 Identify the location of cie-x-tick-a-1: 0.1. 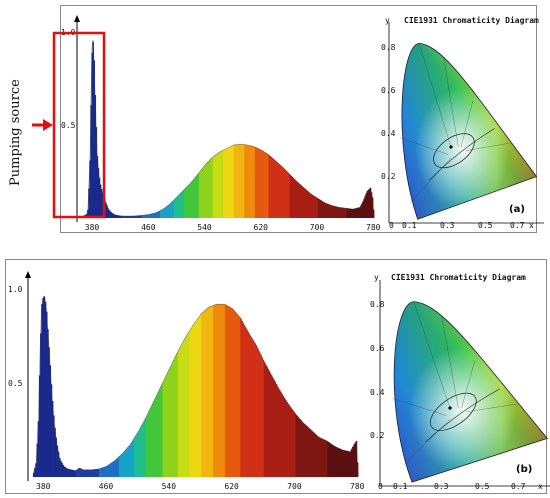
(409, 225).